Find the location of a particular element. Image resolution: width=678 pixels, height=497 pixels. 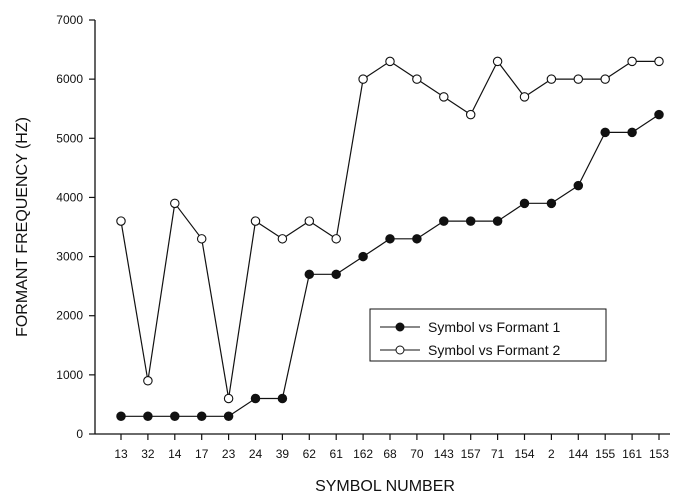

x-tick-label: 61 is located at coordinates (337, 454).